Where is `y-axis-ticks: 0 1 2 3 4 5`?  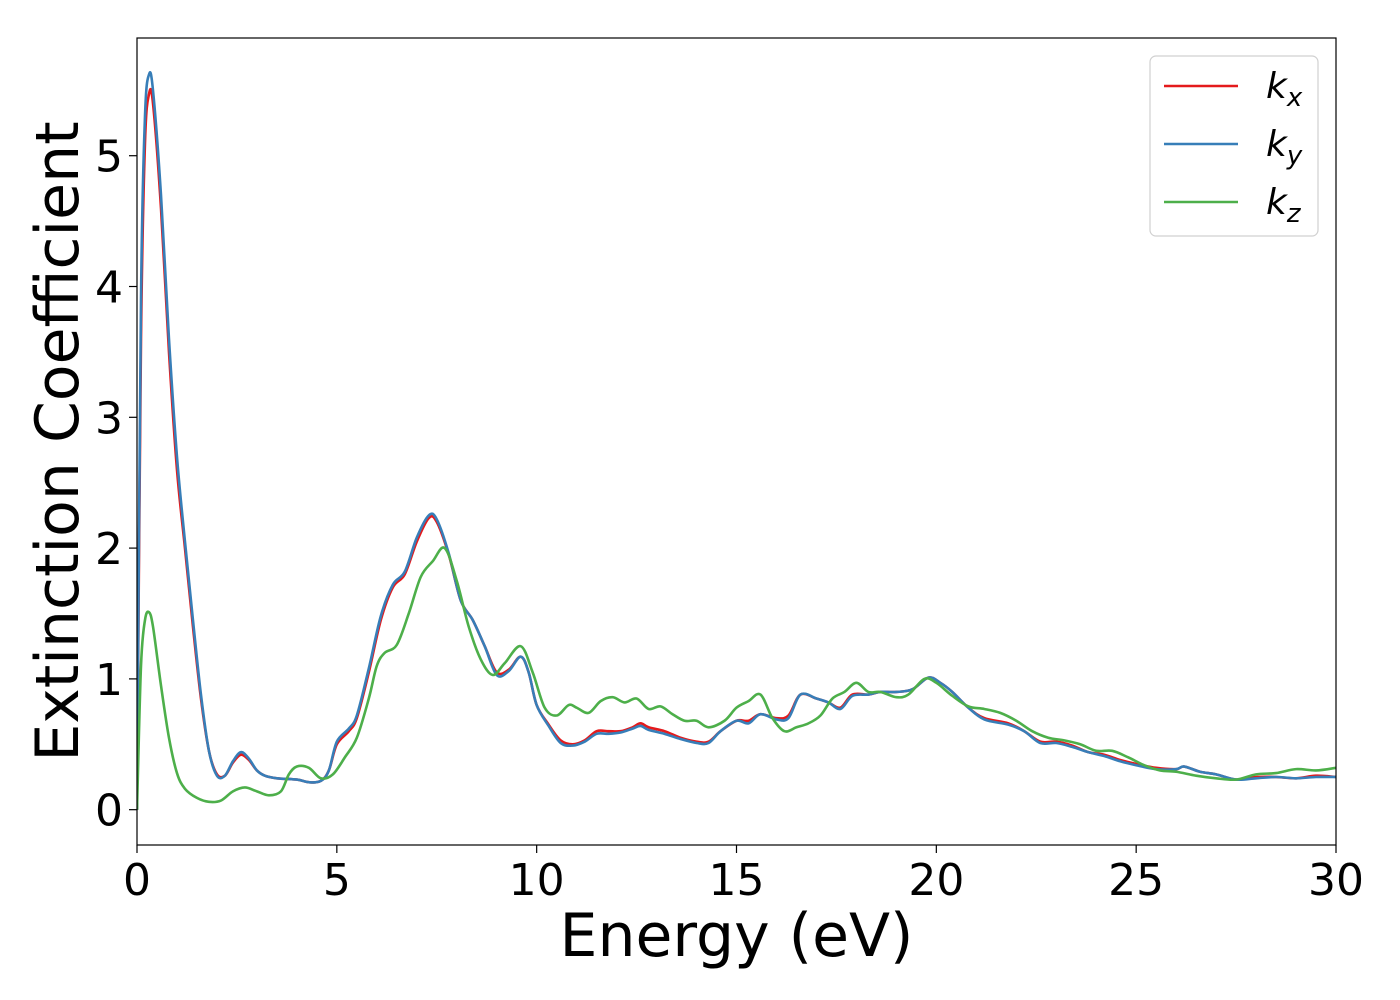
y-axis-ticks: 0 1 2 3 4 5 is located at coordinates (116, 484).